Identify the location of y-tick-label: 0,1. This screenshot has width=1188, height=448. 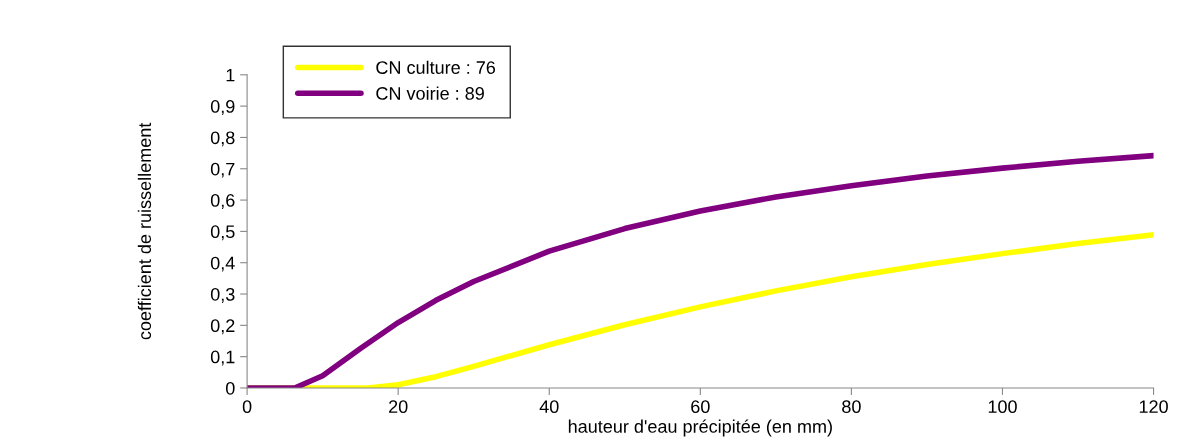
(222, 358).